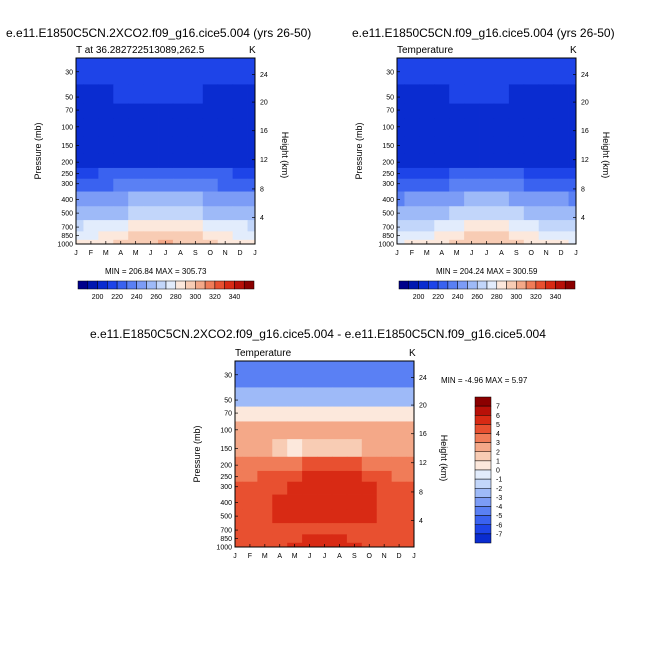 The image size is (654, 654). I want to click on y-right-tick-label: 8, so click(262, 189).